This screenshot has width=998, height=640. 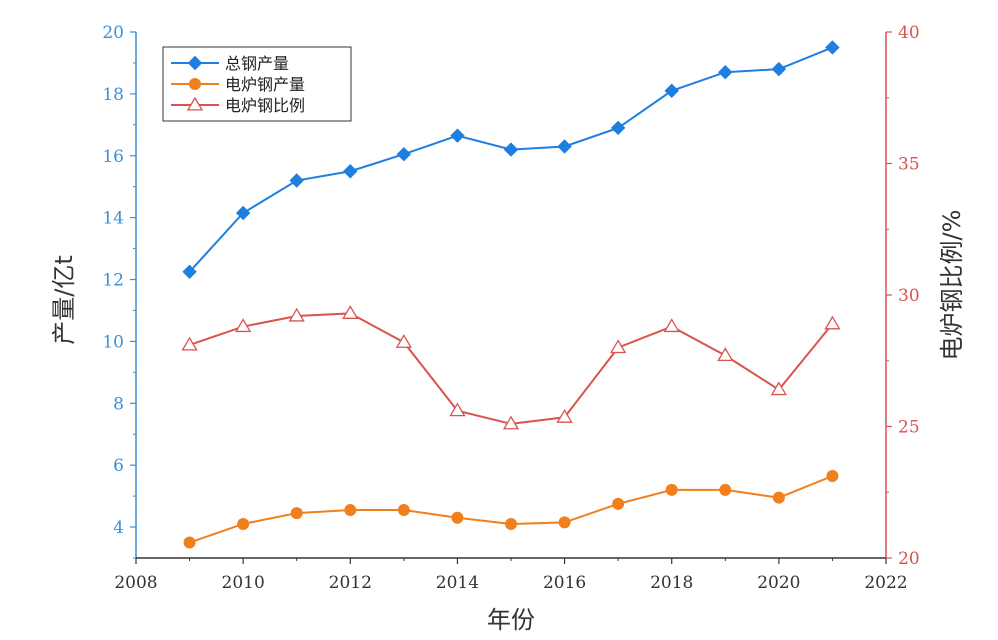 What do you see at coordinates (511, 368) in the screenshot?
I see `series-line-triangle` at bounding box center [511, 368].